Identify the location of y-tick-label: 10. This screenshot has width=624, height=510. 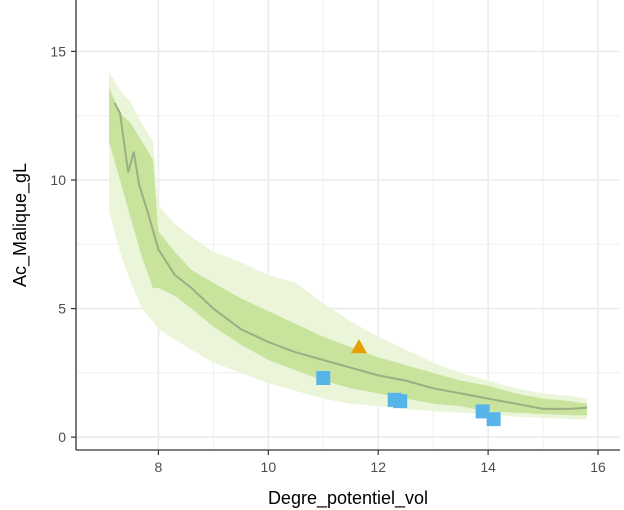
(58, 180).